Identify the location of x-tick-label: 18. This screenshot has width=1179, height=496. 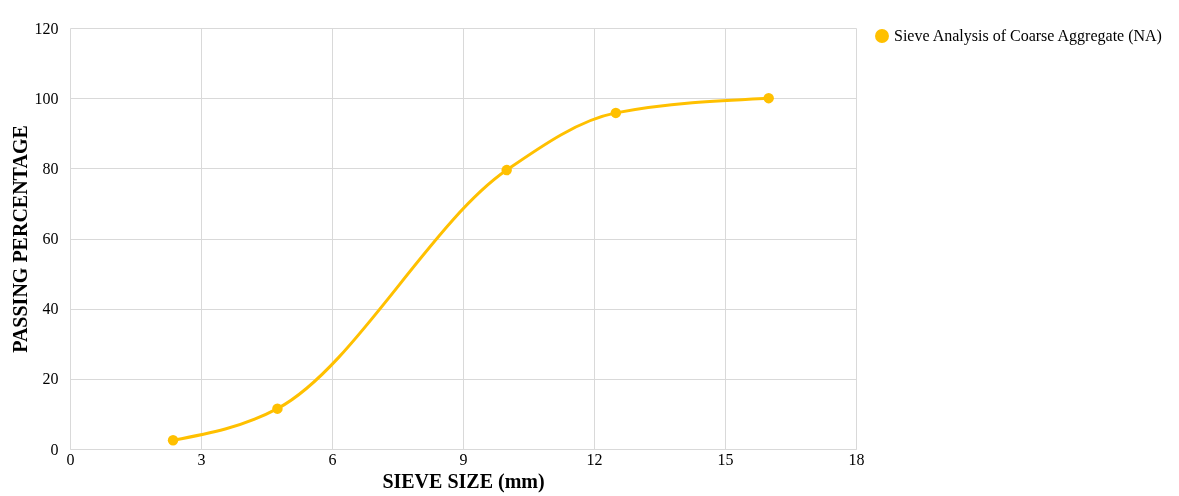
(856, 459).